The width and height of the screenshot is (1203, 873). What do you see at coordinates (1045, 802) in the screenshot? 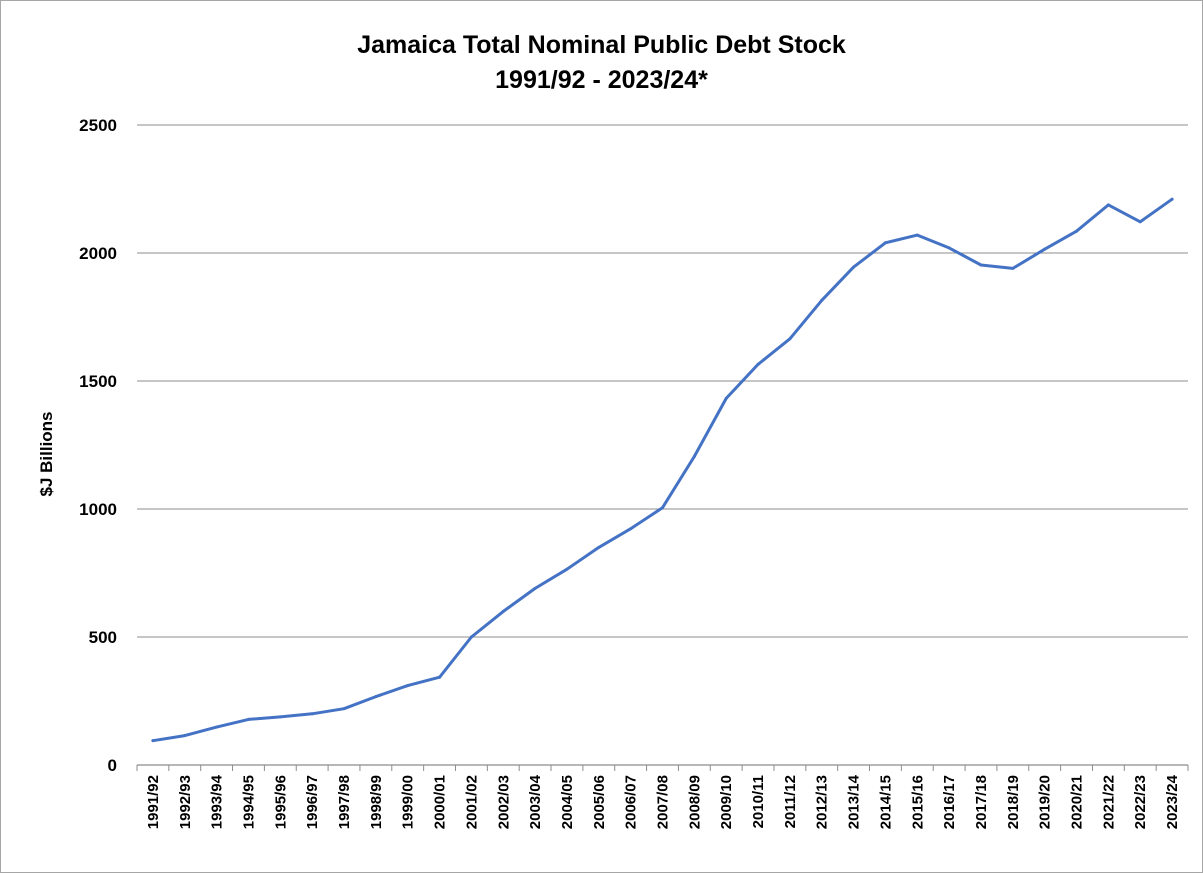
I see `x-tick-label: 2019/20` at bounding box center [1045, 802].